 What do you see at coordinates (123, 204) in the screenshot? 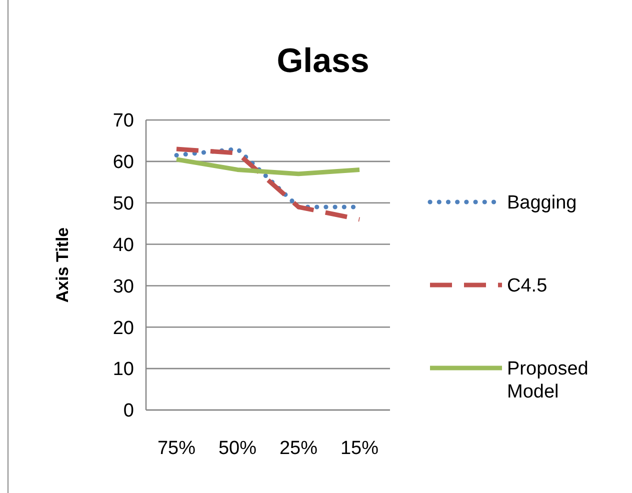
I see `y-tick-label: 50` at bounding box center [123, 204].